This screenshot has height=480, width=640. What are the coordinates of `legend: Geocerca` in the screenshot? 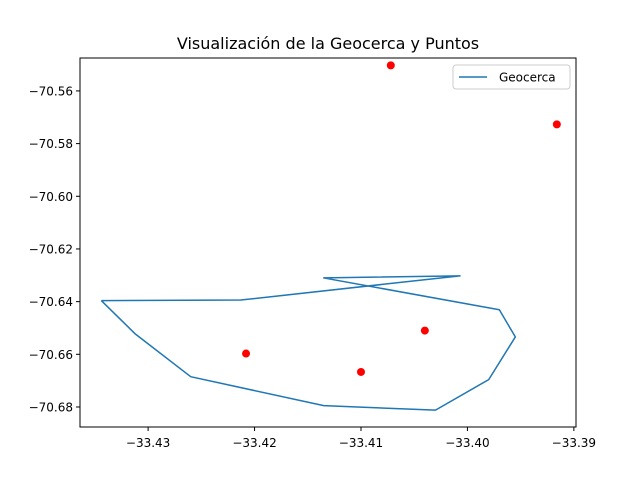 It's located at (511, 77).